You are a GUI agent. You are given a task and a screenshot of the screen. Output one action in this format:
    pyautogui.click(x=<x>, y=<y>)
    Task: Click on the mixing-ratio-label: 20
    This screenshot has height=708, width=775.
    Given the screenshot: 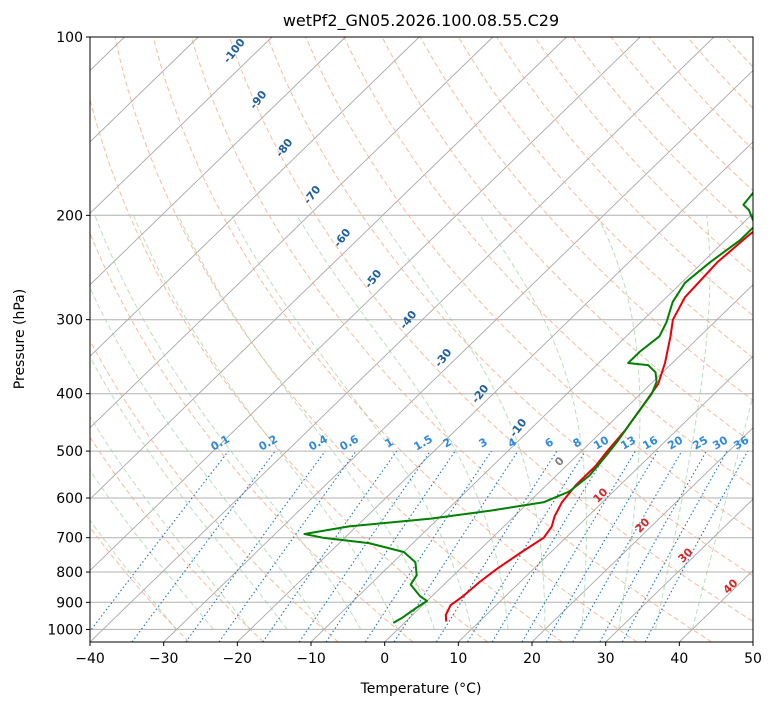 What is the action you would take?
    pyautogui.click(x=675, y=442)
    